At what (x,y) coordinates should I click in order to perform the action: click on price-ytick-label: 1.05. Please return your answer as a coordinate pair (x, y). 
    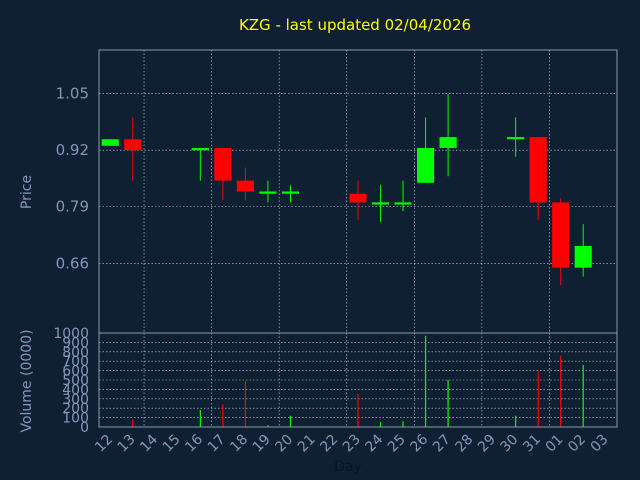
    Looking at the image, I should click on (72, 94).